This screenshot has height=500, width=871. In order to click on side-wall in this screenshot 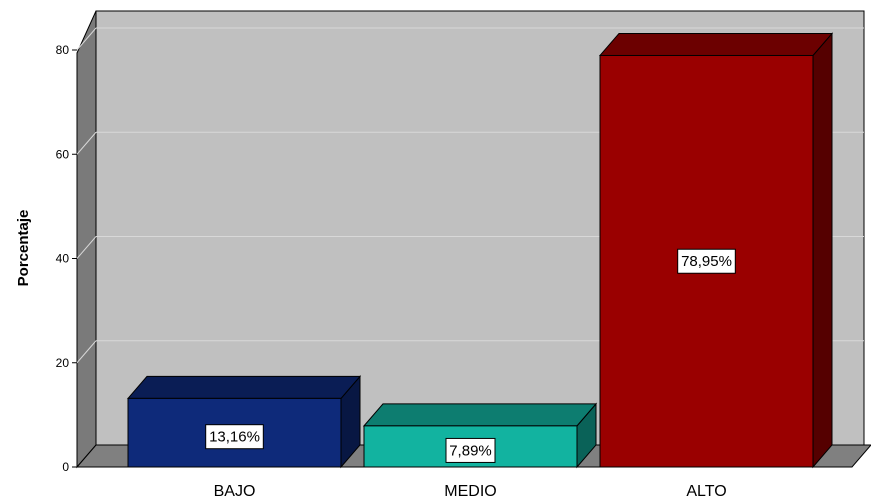, I will do `click(86, 239)`.